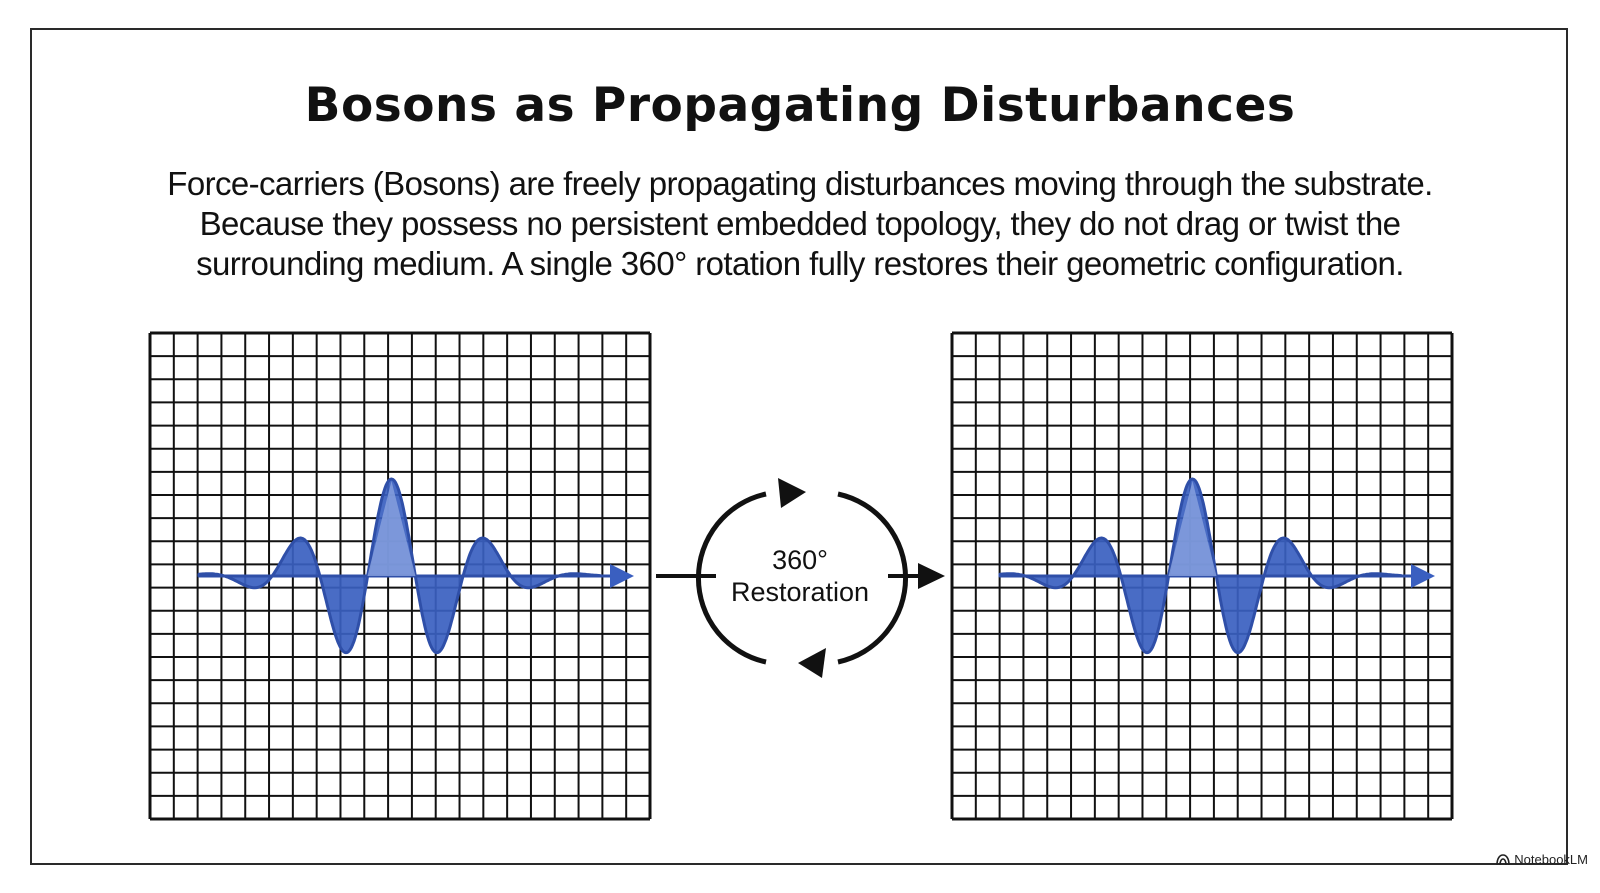 The height and width of the screenshot is (893, 1600). I want to click on left-boson-wave, so click(415, 566).